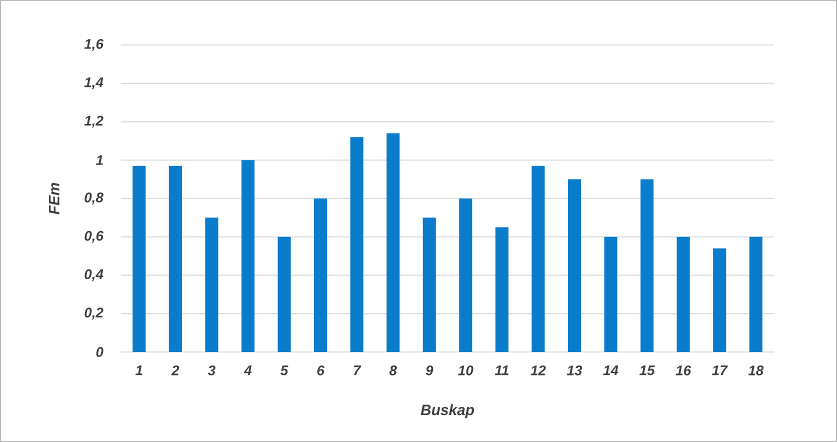 This screenshot has height=442, width=837. What do you see at coordinates (99, 160) in the screenshot?
I see `y-tick-label: 1` at bounding box center [99, 160].